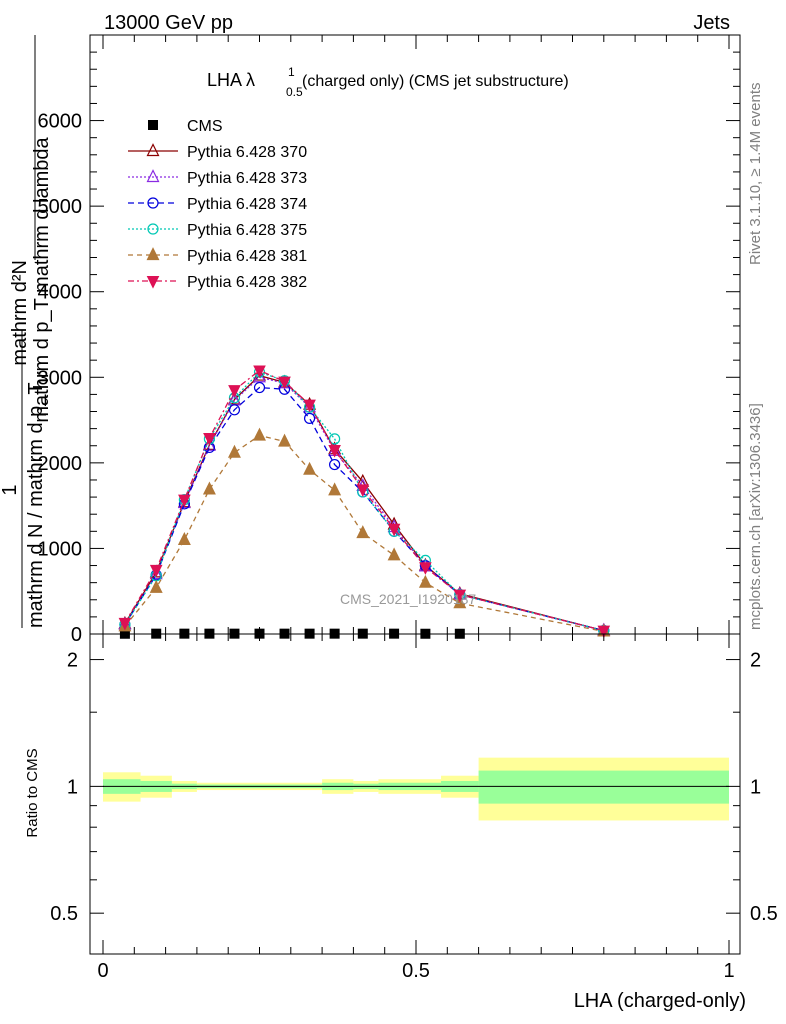 The height and width of the screenshot is (1024, 786). I want to click on side-mcplots-label: mcplots.cern.ch [arXiv:1306.3436], so click(755, 516).